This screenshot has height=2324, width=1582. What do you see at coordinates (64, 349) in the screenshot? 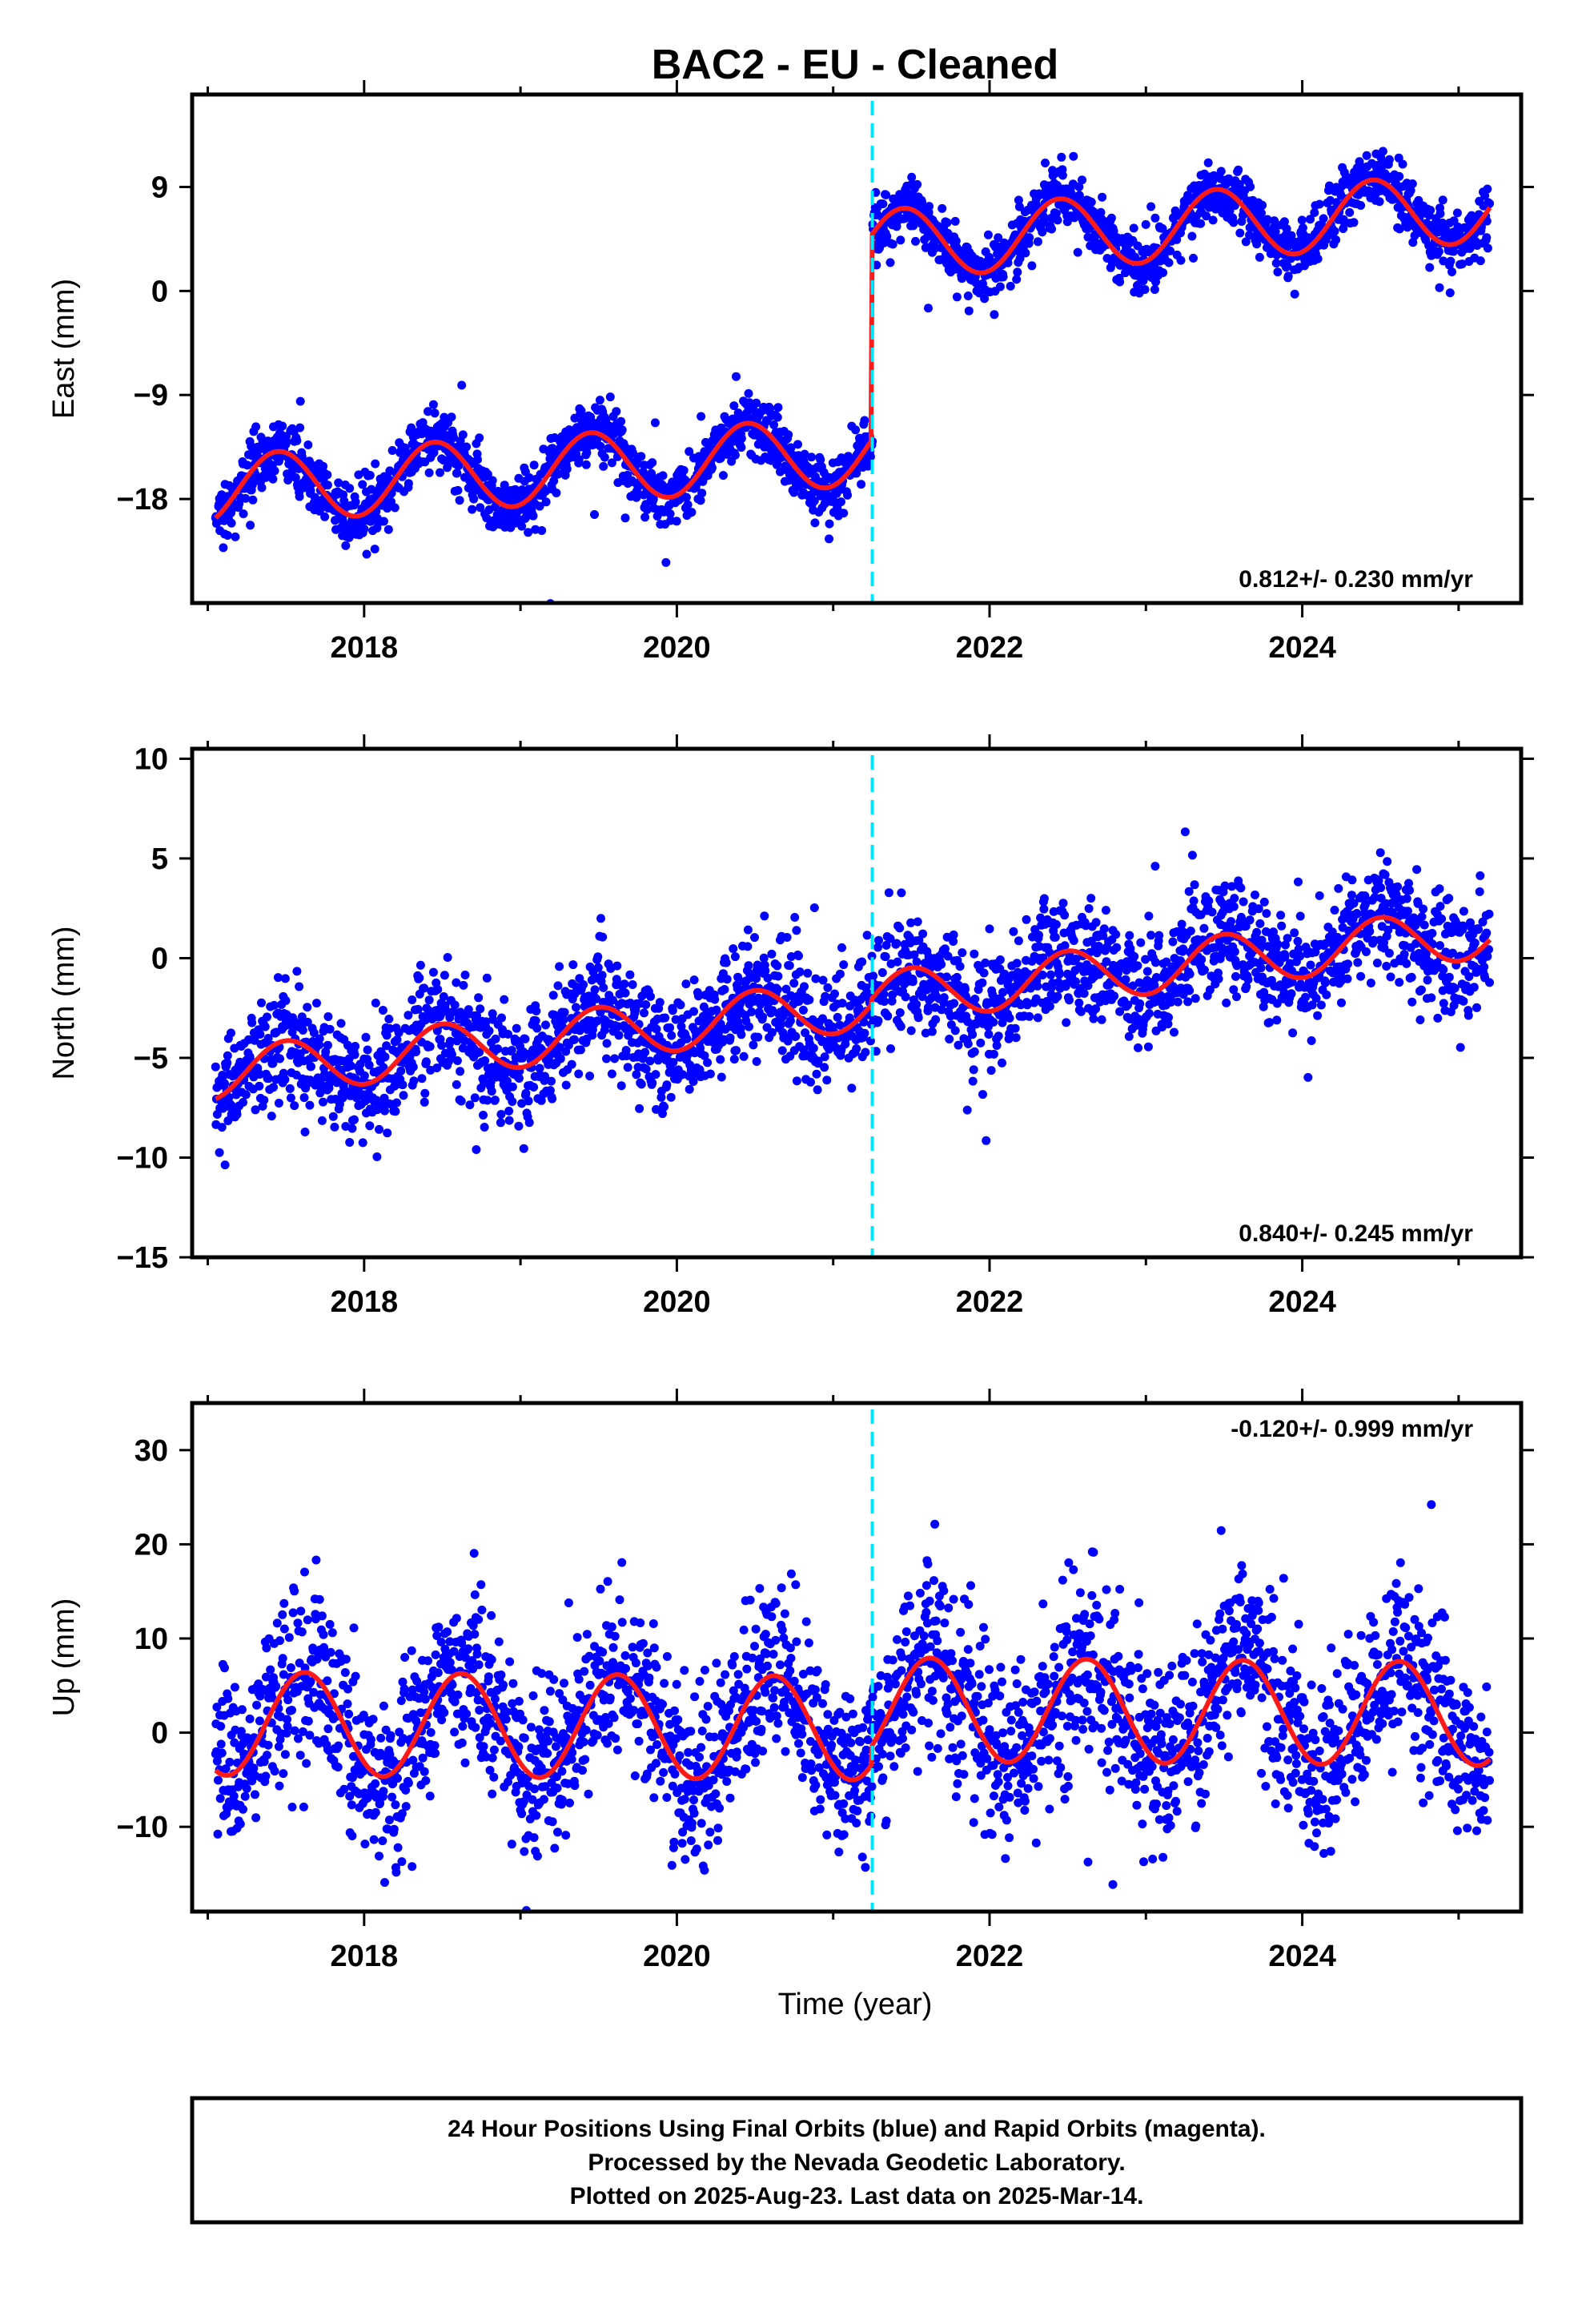
I see `y-axis-label: East (mm)` at bounding box center [64, 349].